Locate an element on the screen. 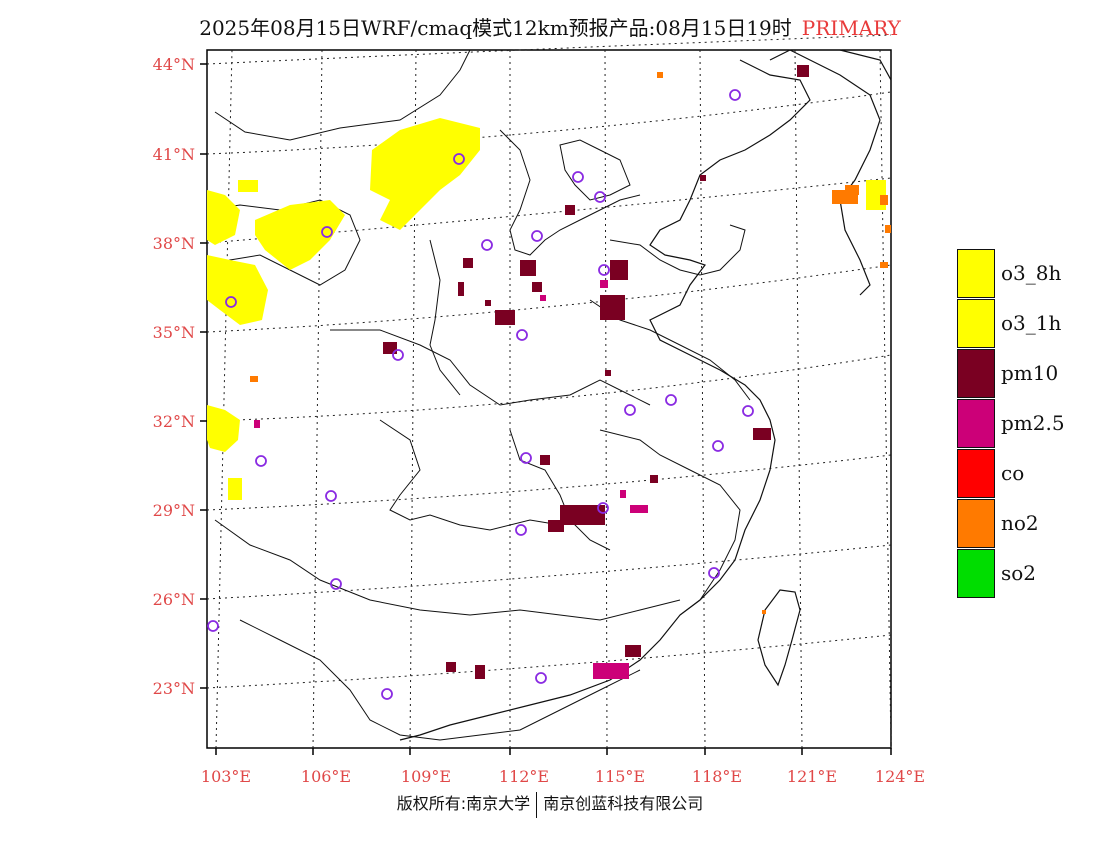 This screenshot has height=850, width=1100. lon-label: 109°E is located at coordinates (426, 776).